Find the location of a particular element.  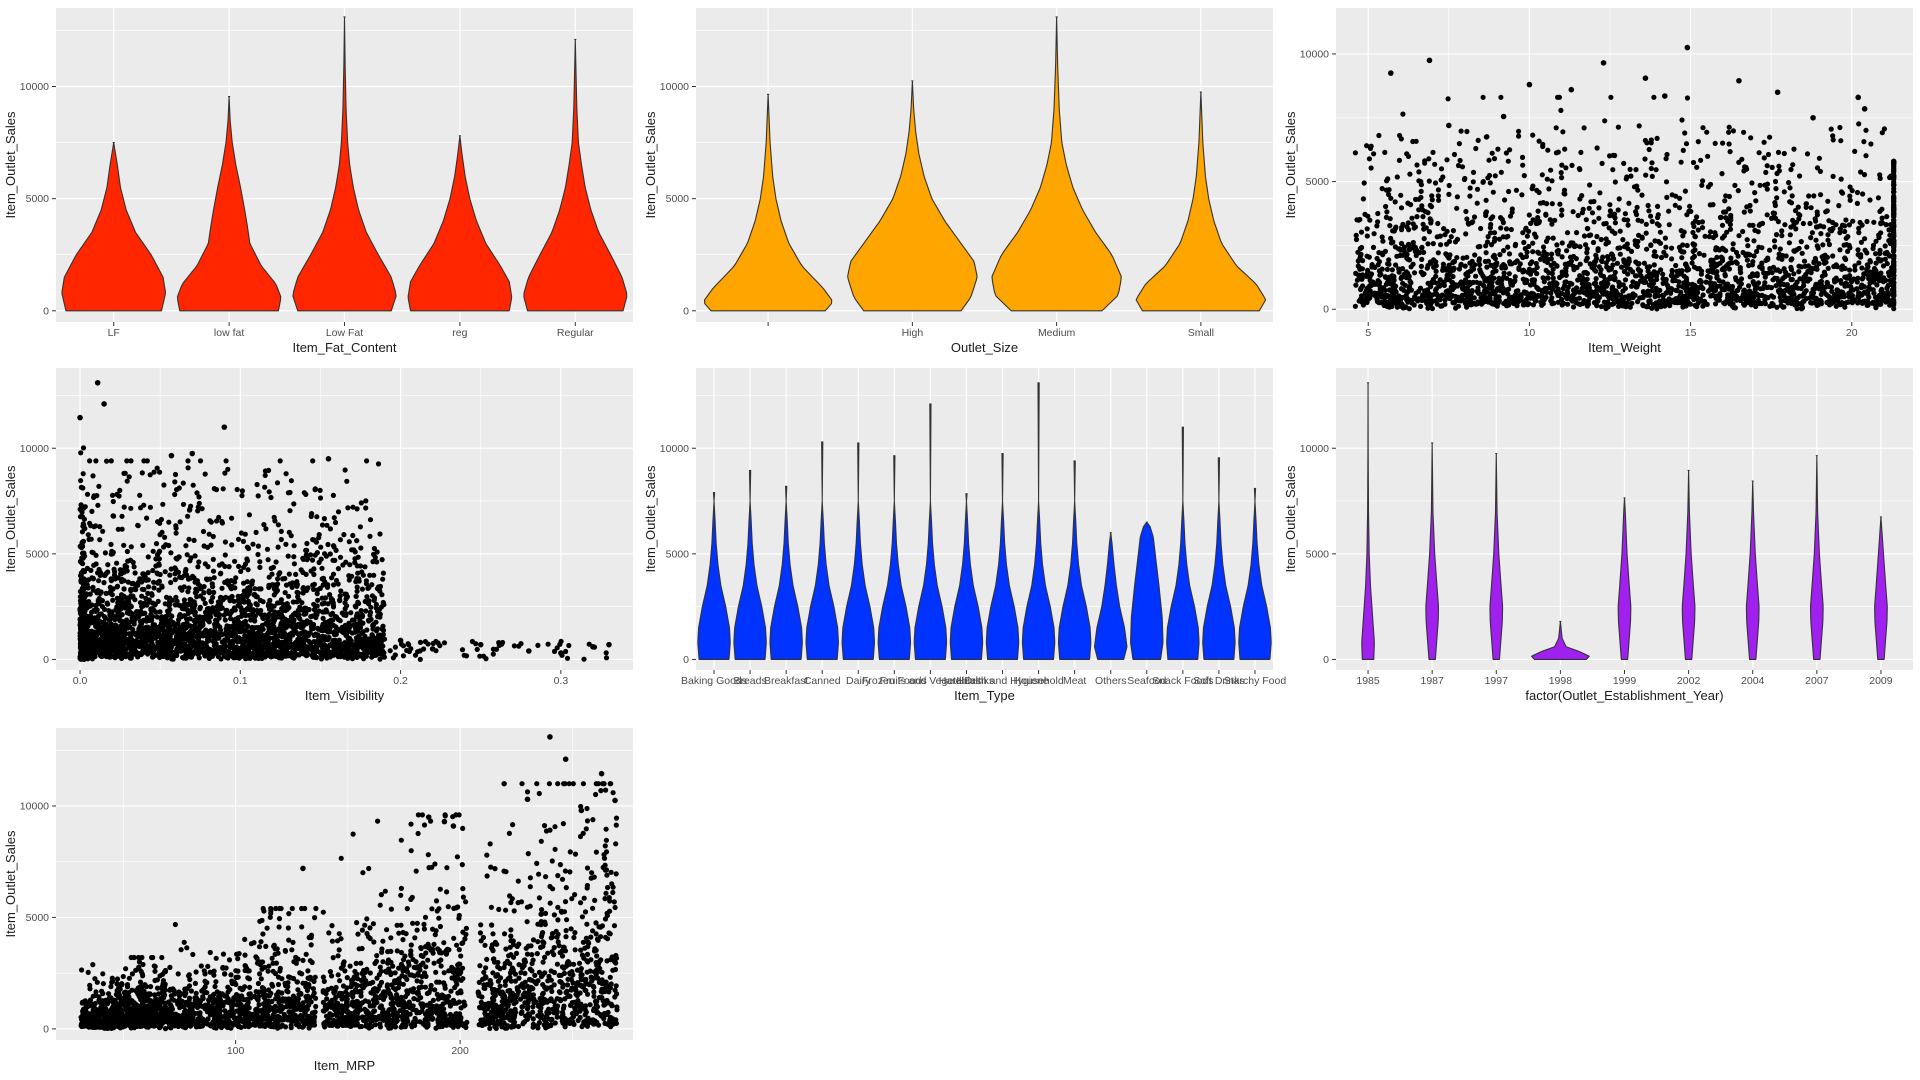

scatter-point-outlier is located at coordinates (1603, 63).